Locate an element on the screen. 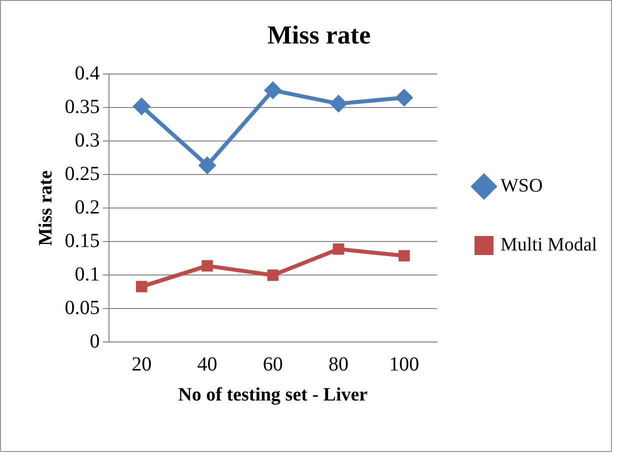 The image size is (620, 459). y-tick-label: 0.2 is located at coordinates (87, 207).